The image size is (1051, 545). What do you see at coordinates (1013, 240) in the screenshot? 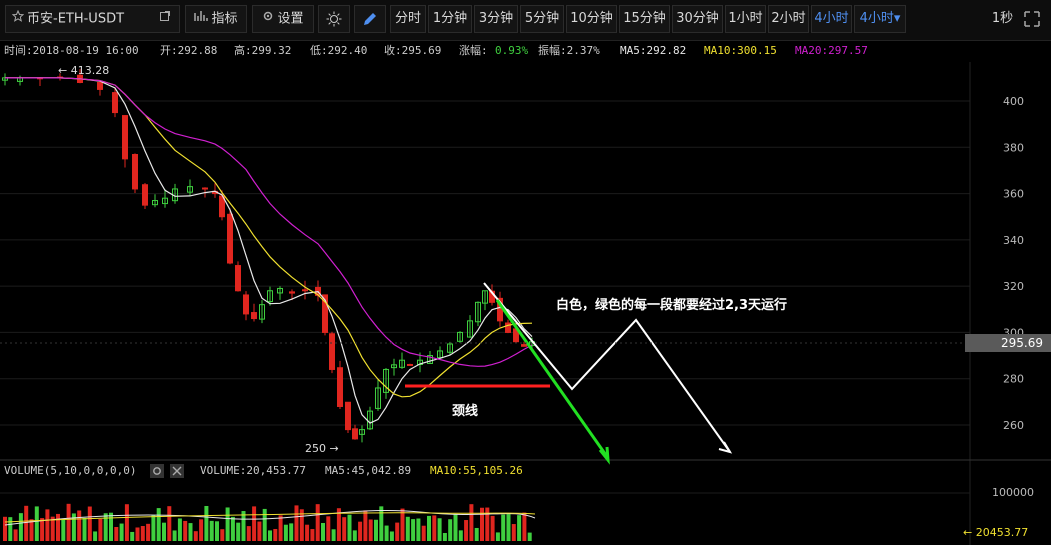
I see `price-axis-label: 340` at bounding box center [1013, 240].